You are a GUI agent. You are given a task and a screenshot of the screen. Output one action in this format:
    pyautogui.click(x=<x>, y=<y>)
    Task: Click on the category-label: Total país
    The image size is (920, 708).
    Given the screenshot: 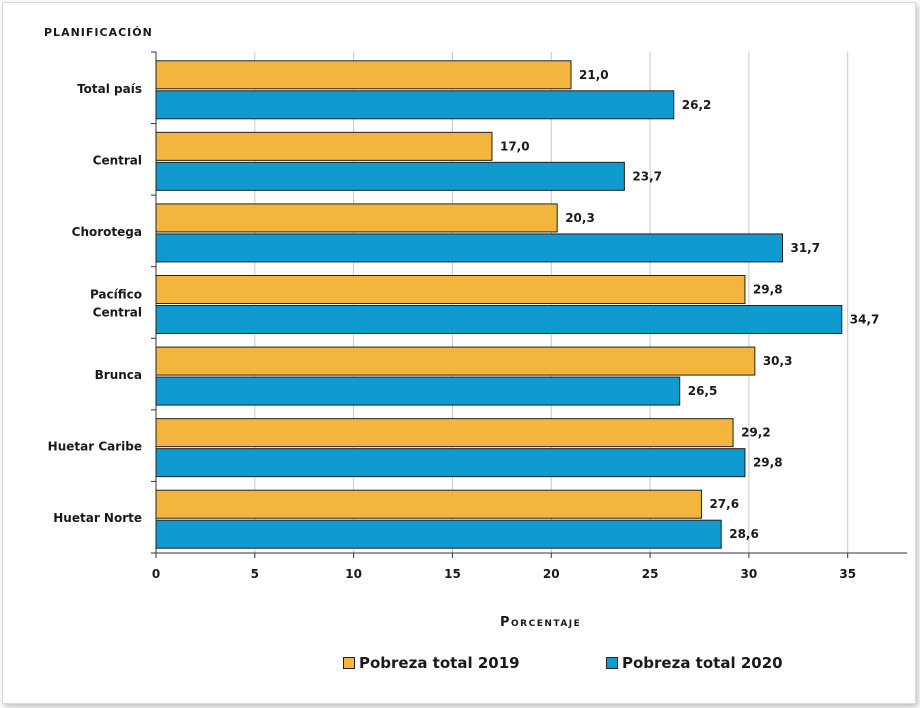 What is the action you would take?
    pyautogui.click(x=109, y=89)
    